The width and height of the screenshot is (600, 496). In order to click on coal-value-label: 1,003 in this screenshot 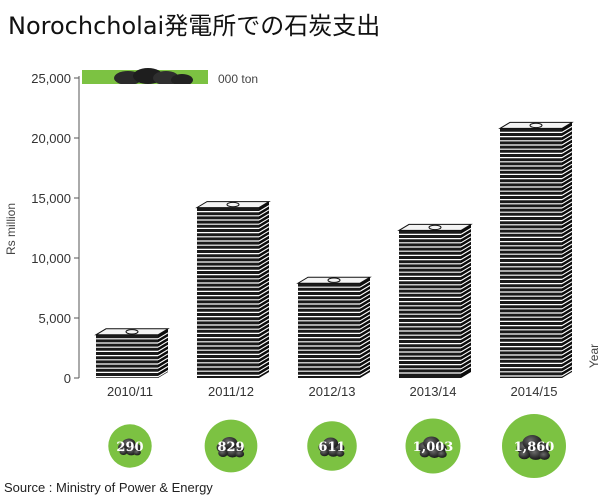, I will do `click(433, 447)`.